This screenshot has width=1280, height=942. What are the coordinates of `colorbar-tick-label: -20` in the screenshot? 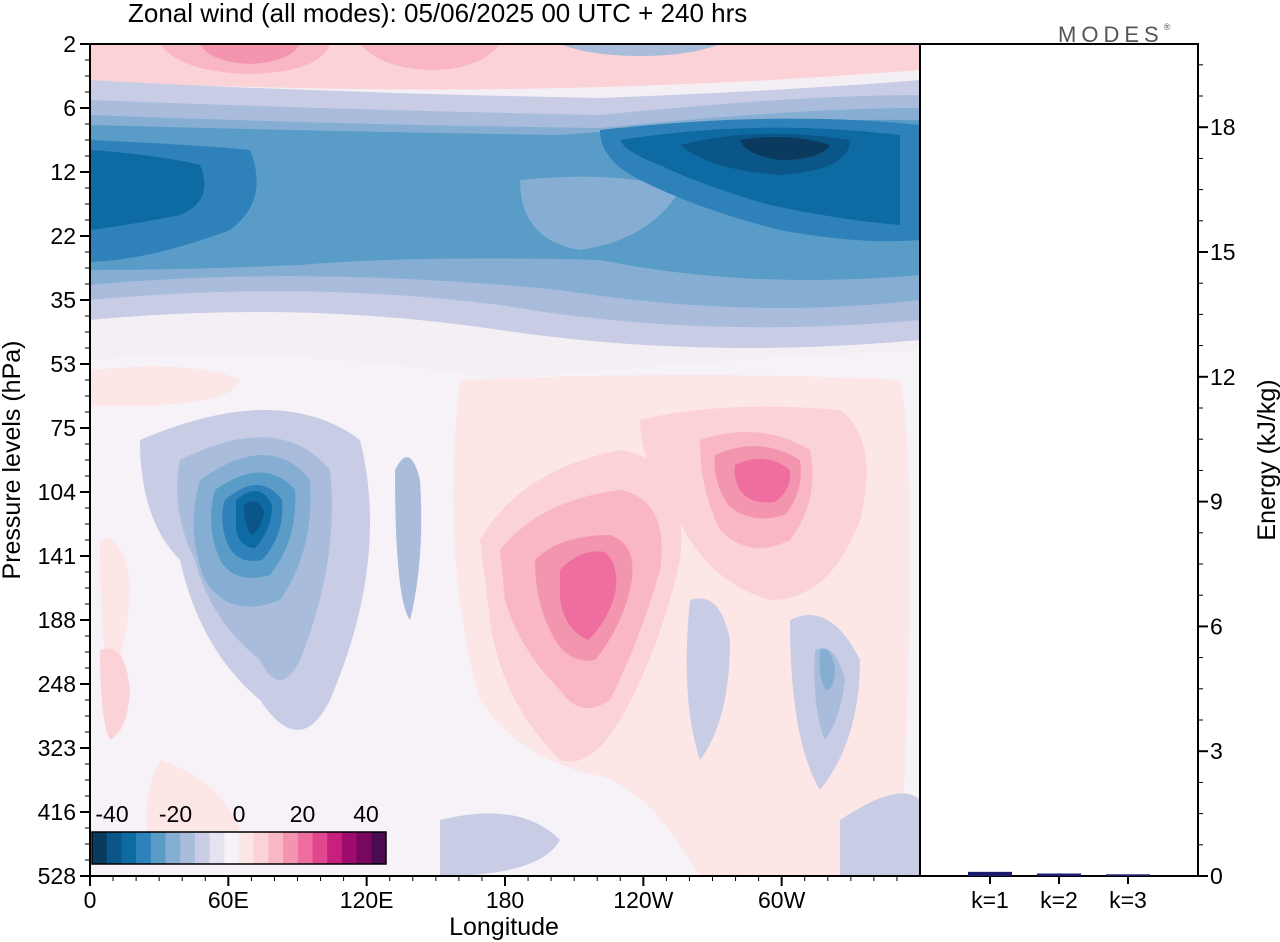 It's located at (175, 814).